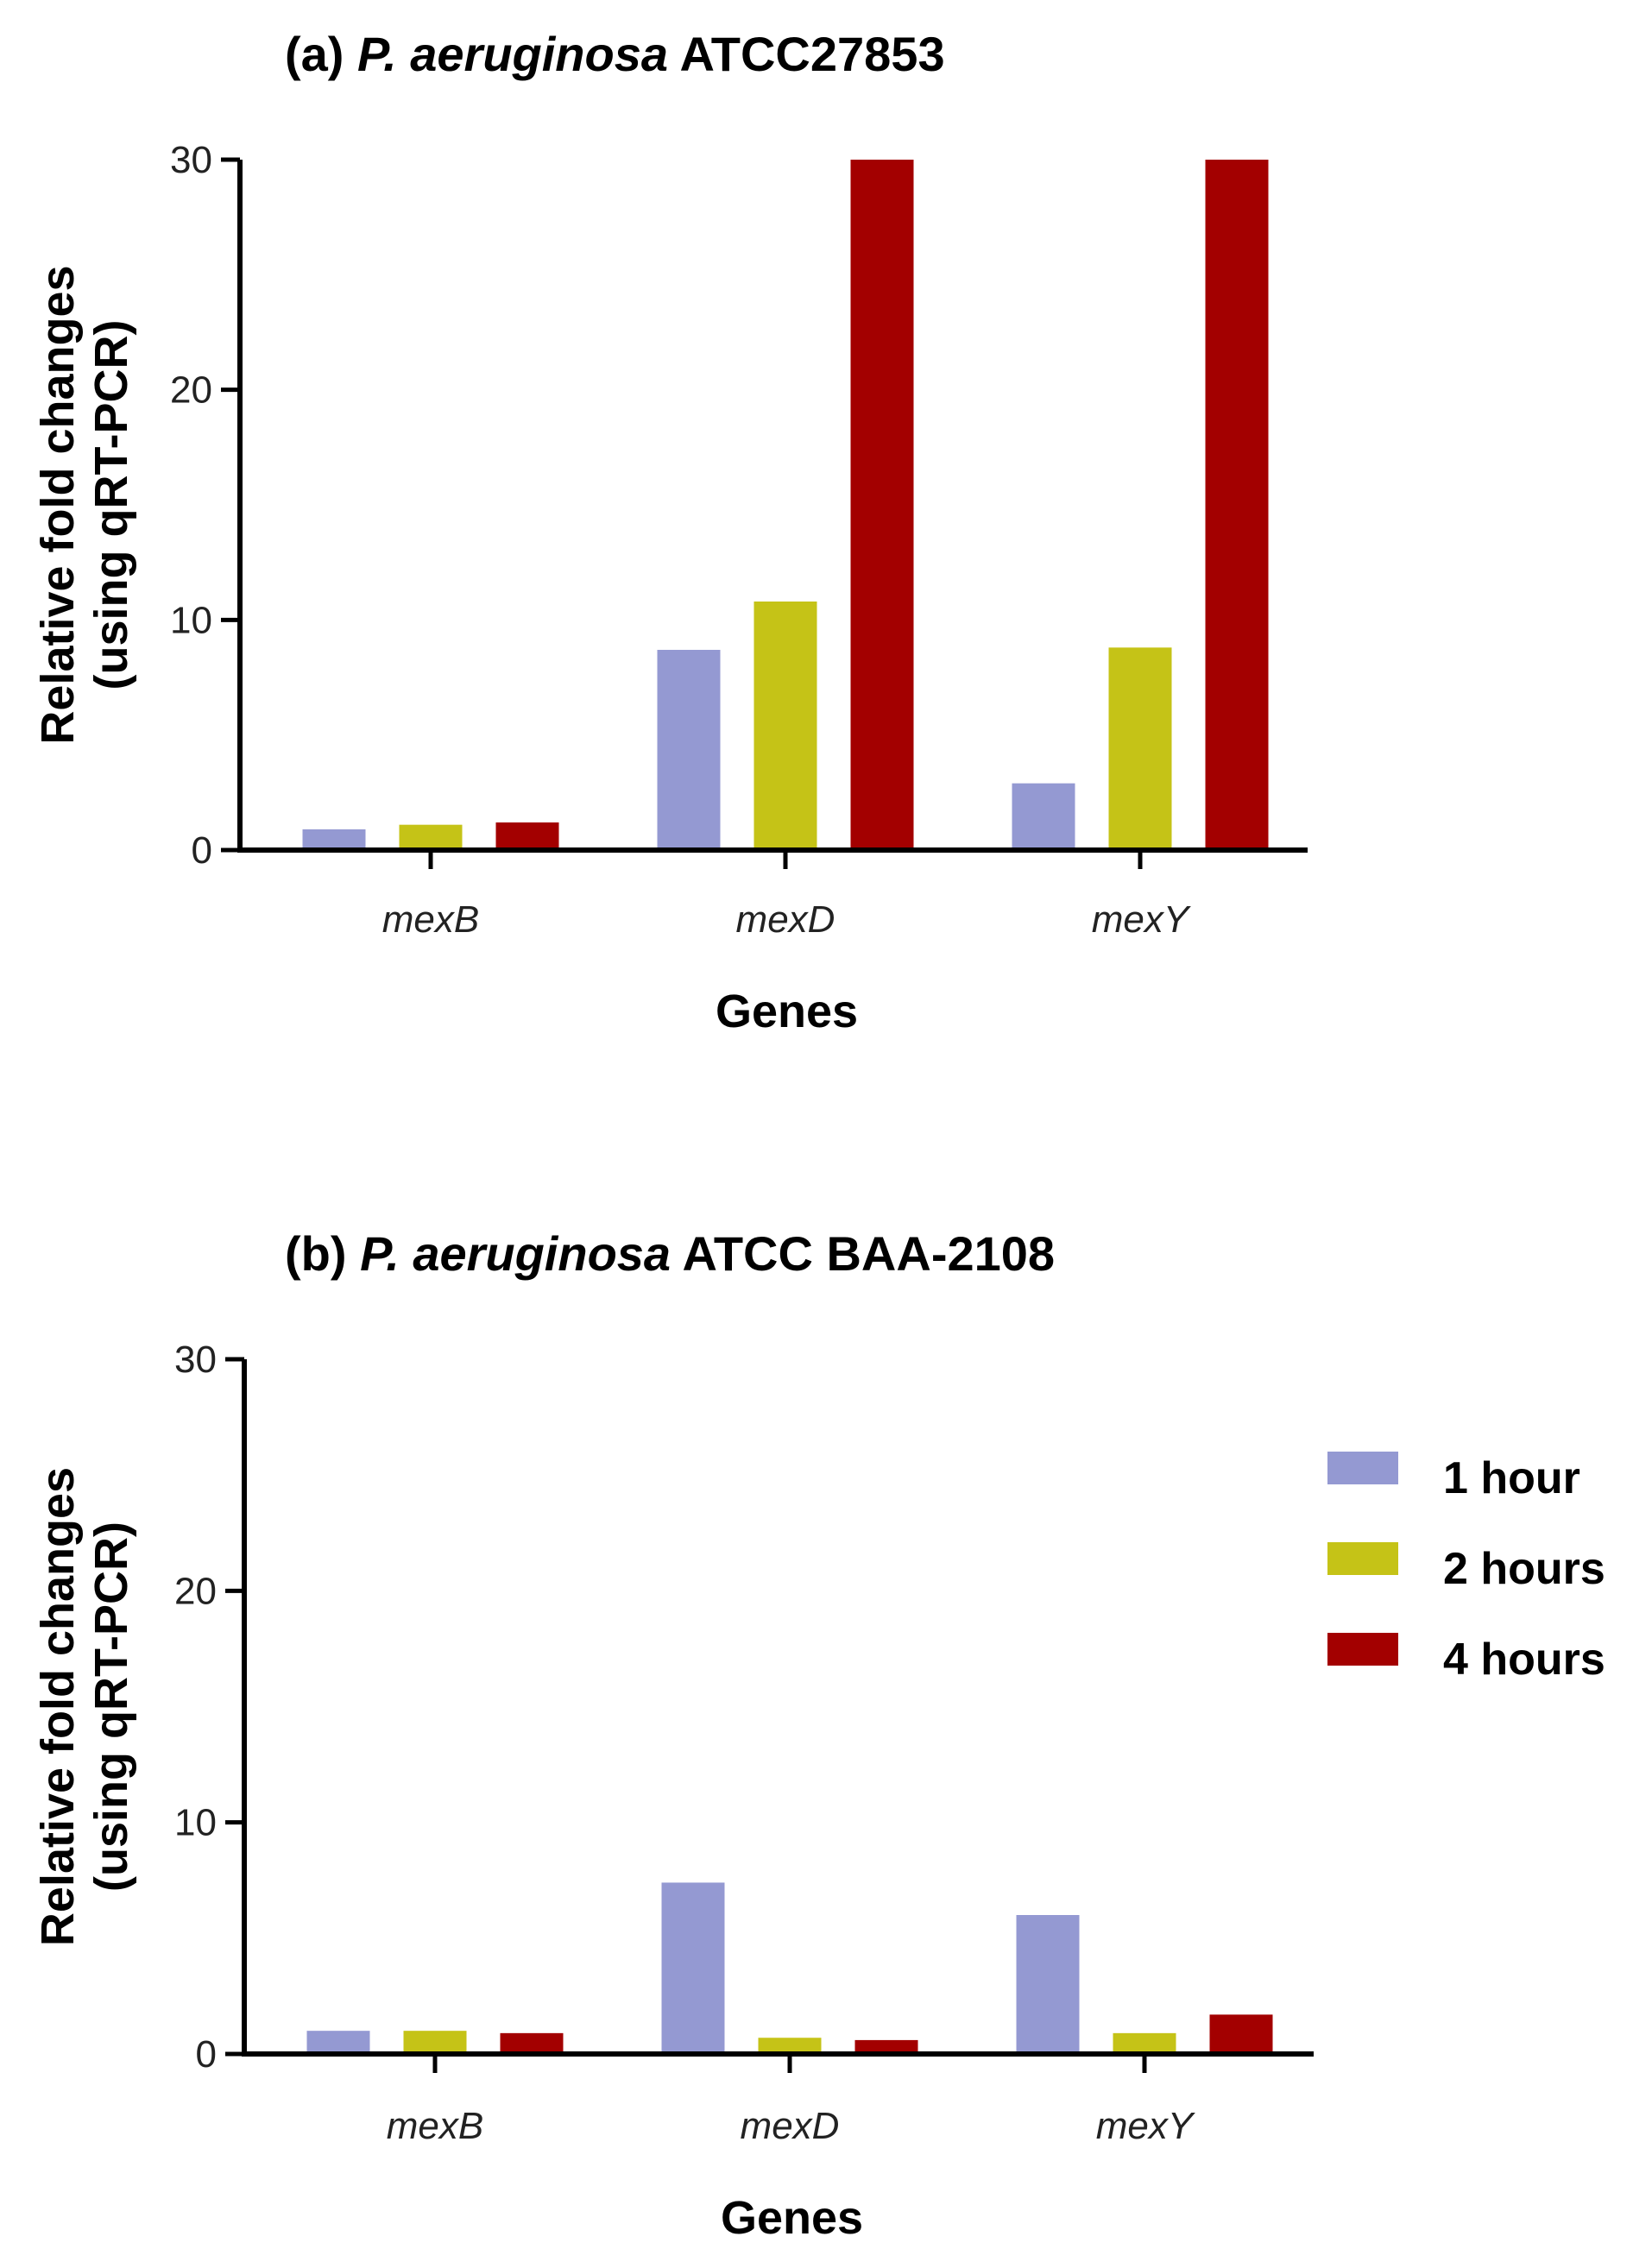 This screenshot has height=2268, width=1652. I want to click on legend: 1 hour 2 hours 4 hours, so click(1466, 1569).